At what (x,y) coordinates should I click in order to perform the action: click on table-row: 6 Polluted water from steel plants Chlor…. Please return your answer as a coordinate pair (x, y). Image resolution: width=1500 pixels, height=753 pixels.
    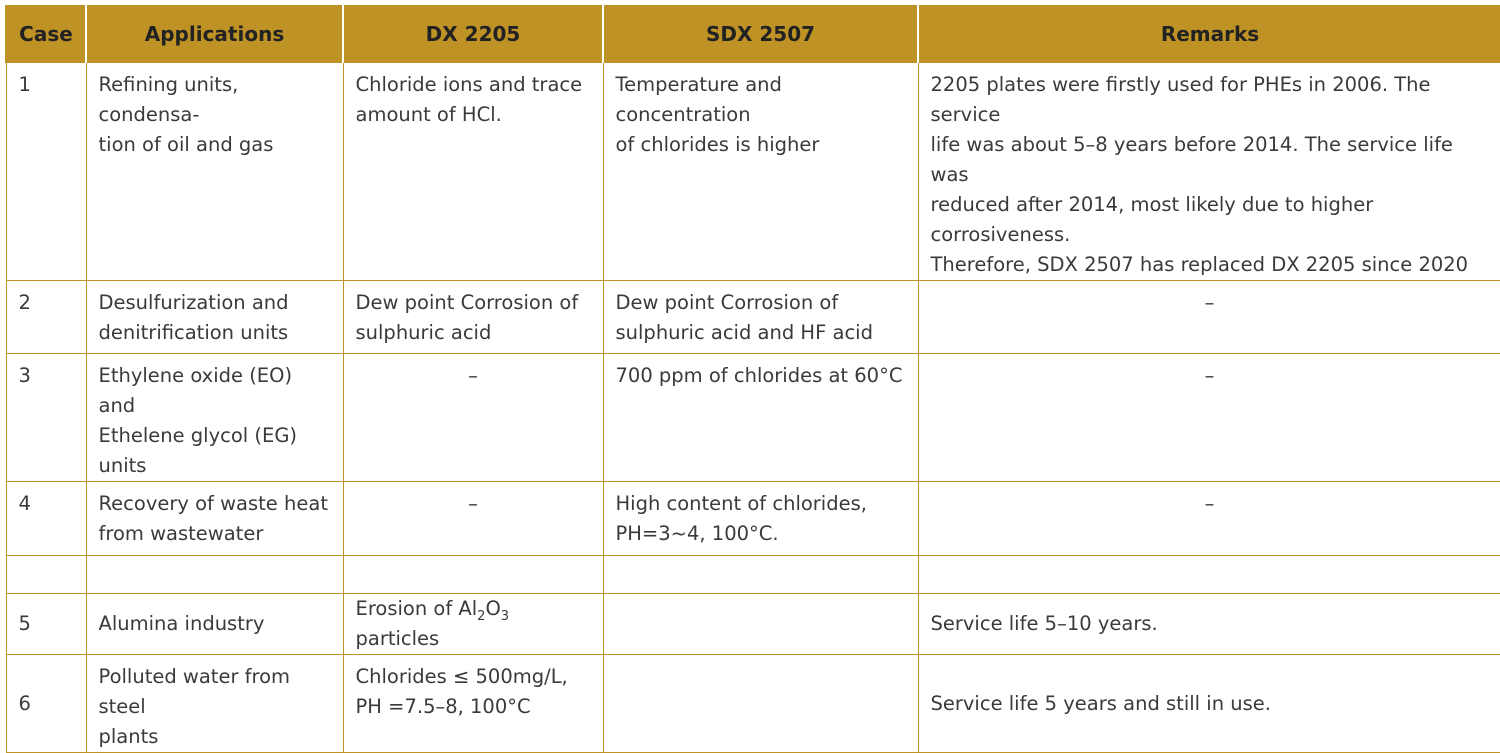
    Looking at the image, I should click on (752, 703).